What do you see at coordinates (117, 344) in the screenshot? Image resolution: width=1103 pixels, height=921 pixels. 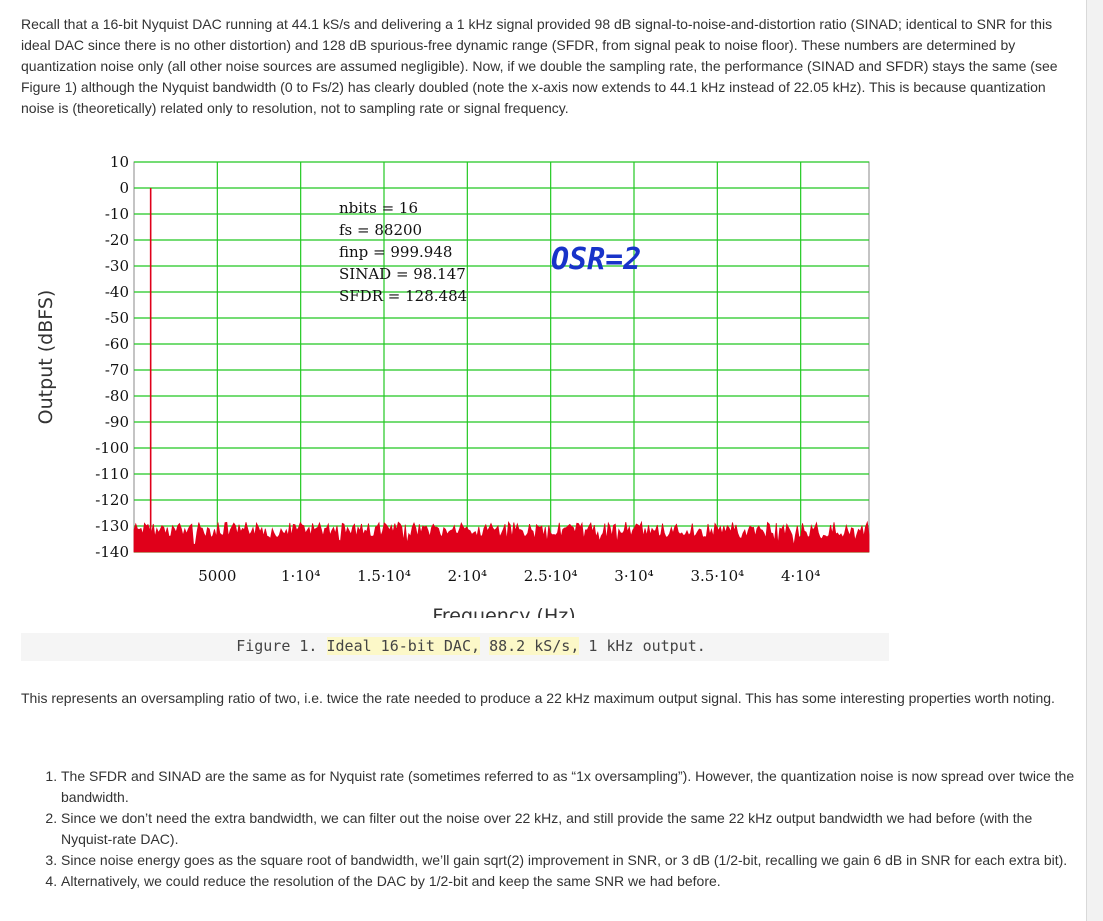 I see `y-tick-label: -60` at bounding box center [117, 344].